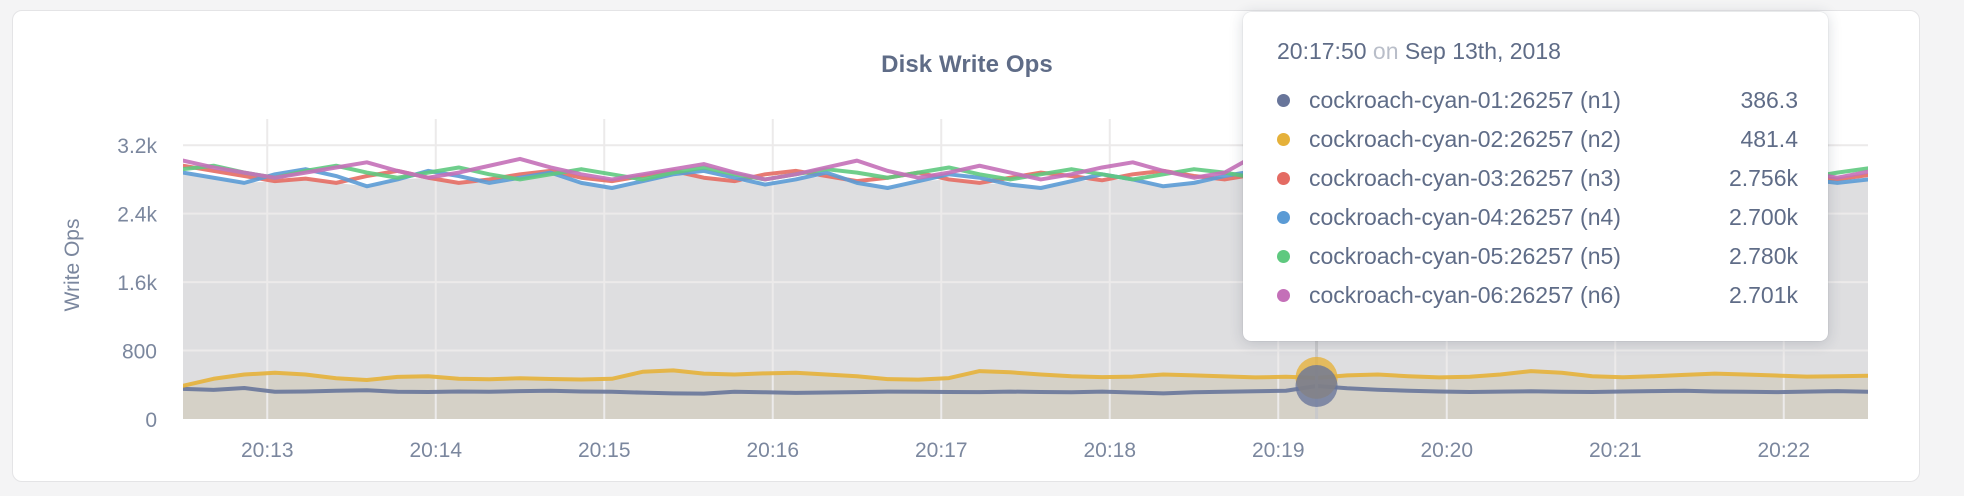 The width and height of the screenshot is (1964, 496). I want to click on y-tick-label: 800, so click(139, 352).